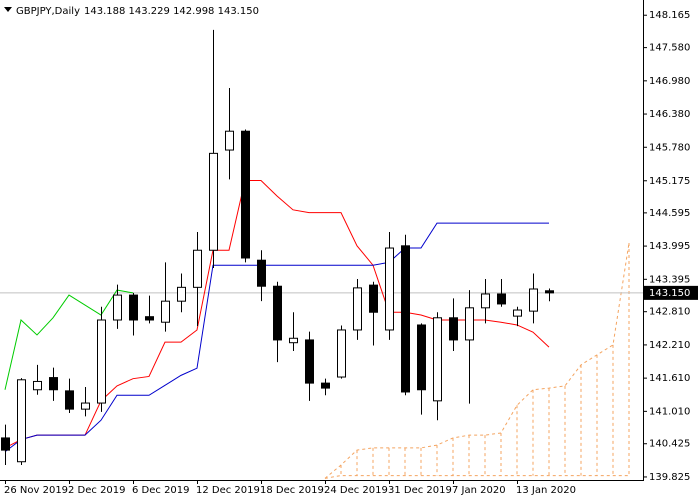 The width and height of the screenshot is (700, 504). Describe the element at coordinates (546, 490) in the screenshot. I see `x-tick-label: 13 Jan 2020` at that location.